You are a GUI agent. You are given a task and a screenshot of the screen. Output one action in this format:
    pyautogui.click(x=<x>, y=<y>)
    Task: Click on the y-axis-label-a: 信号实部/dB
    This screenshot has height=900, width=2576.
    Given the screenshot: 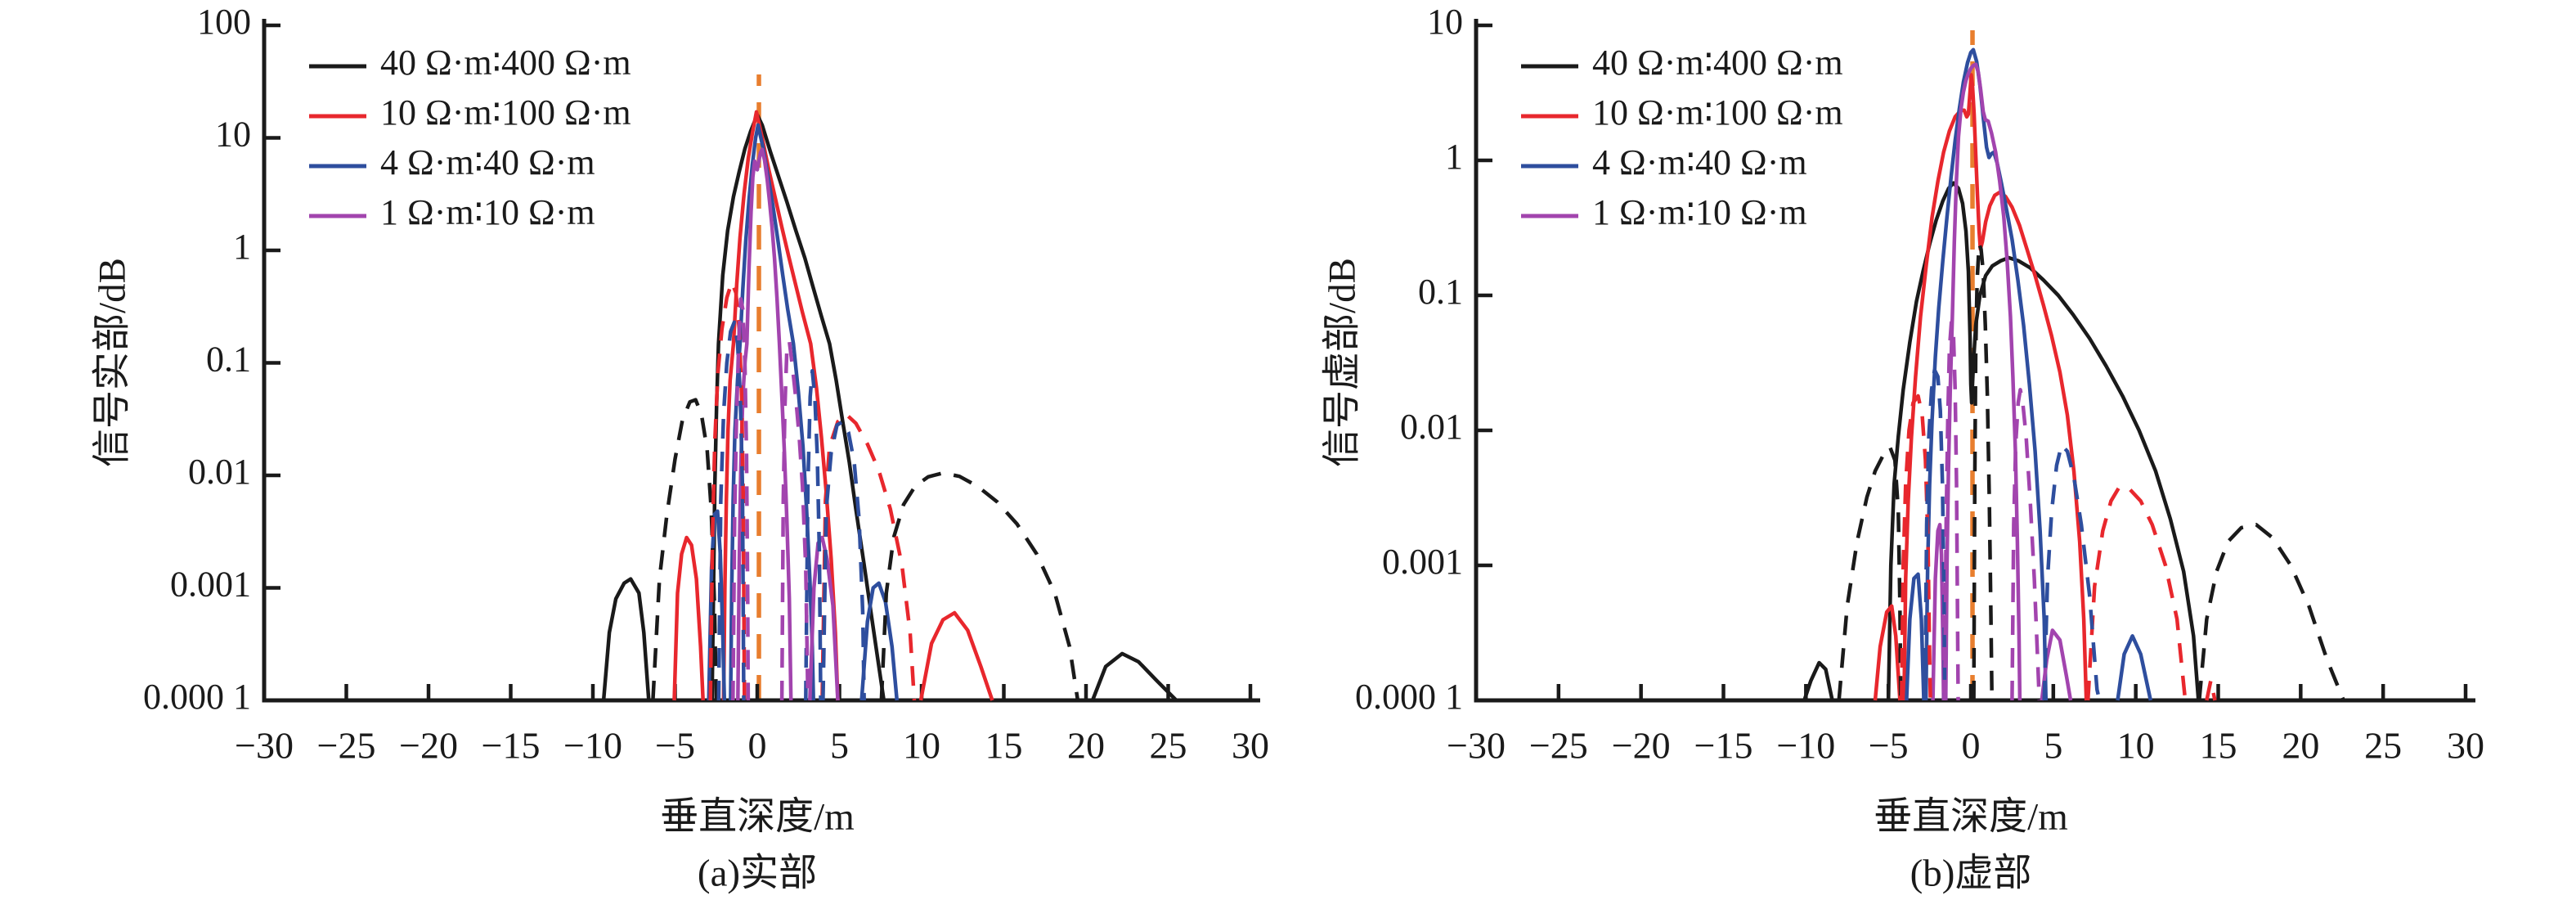 What is the action you would take?
    pyautogui.click(x=112, y=363)
    